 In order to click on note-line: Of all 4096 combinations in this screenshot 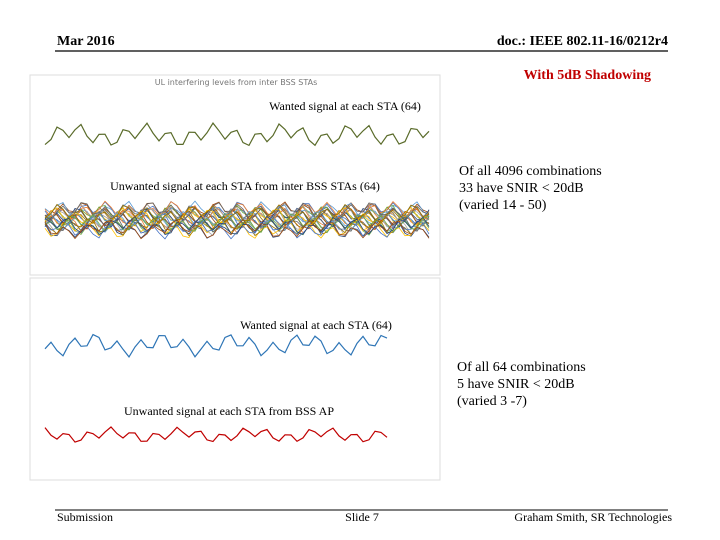, I will do `click(530, 171)`.